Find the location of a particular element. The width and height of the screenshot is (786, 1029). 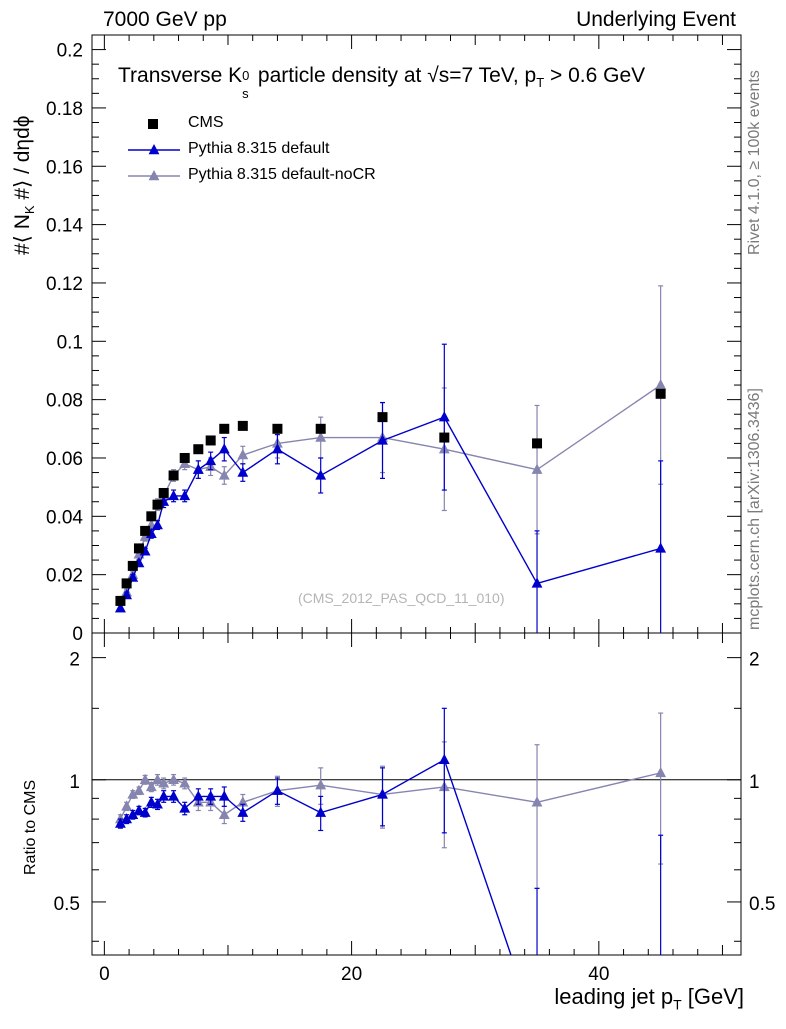

plot-title-sub2: T is located at coordinates (540, 83).